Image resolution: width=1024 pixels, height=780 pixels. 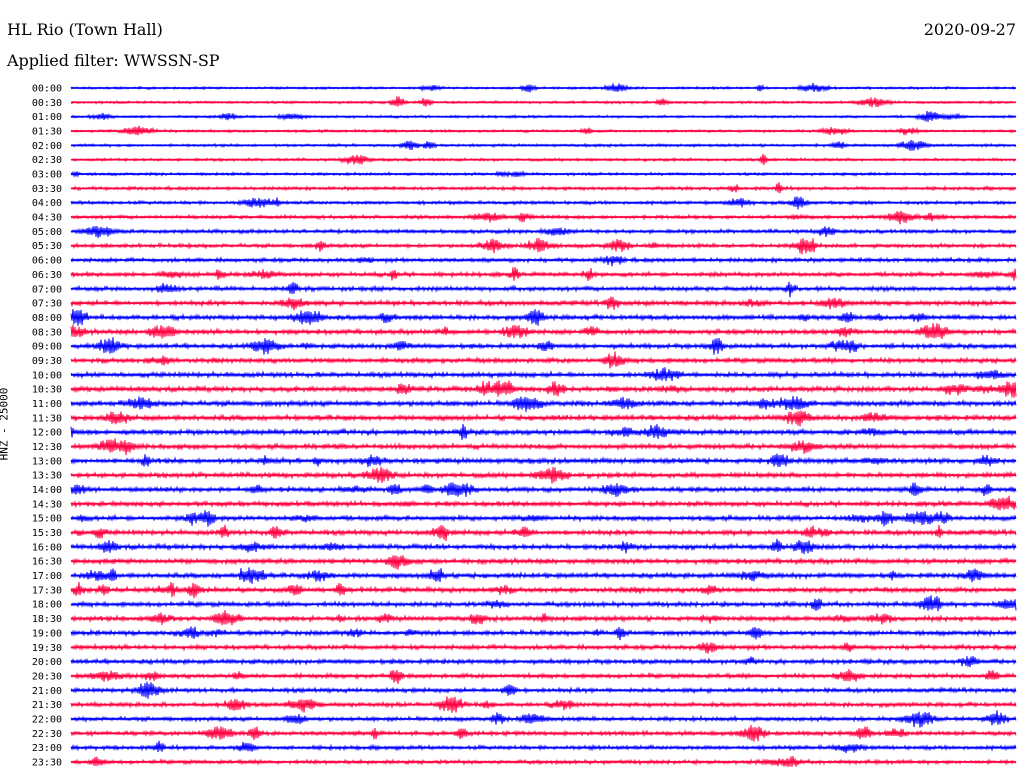 I want to click on row-time-label: 07:00, so click(x=47, y=289).